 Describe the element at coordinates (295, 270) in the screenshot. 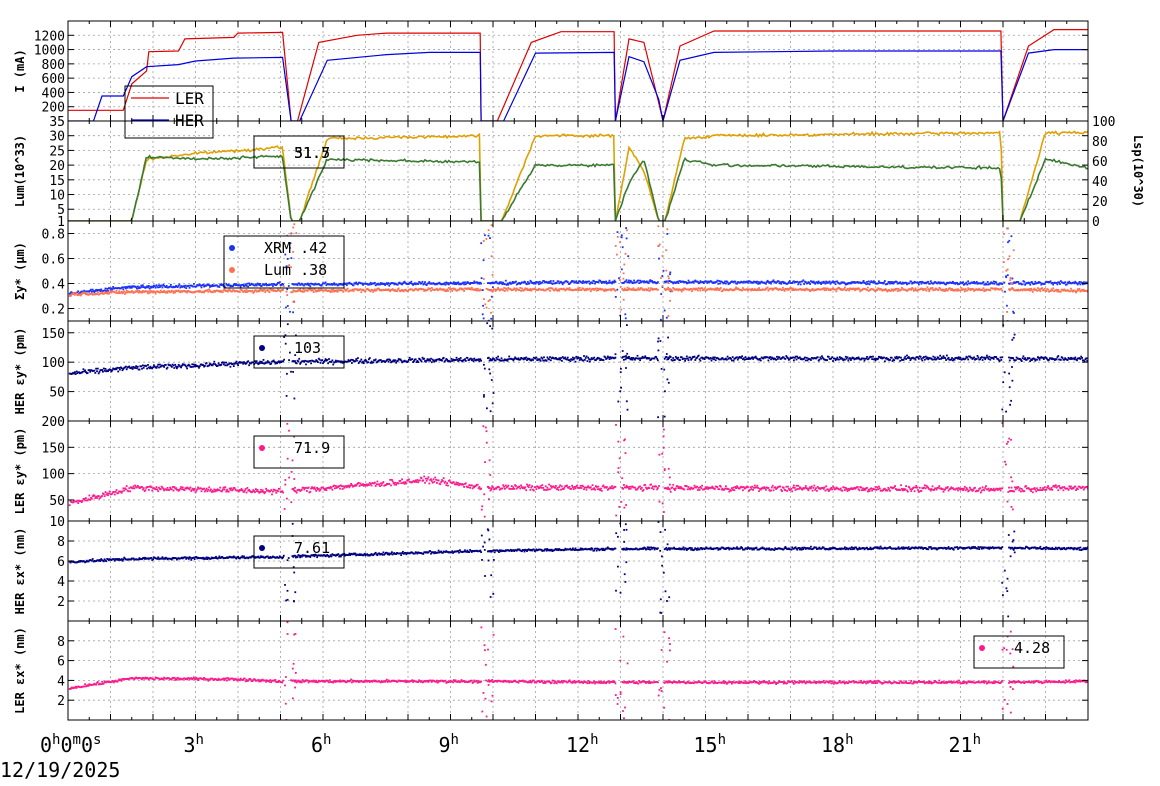

I see `legend-label: Lum .38` at that location.